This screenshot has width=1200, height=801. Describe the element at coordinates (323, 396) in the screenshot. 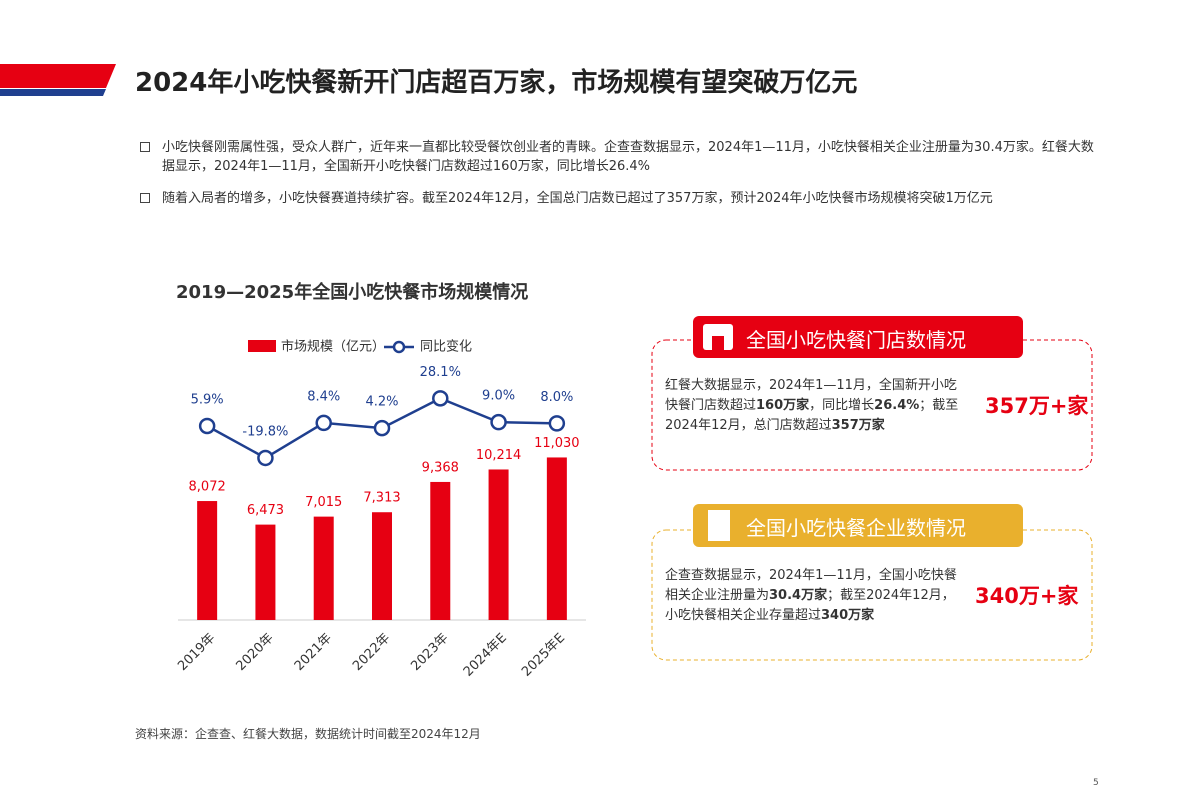

I see `line-label: 8.4%` at that location.